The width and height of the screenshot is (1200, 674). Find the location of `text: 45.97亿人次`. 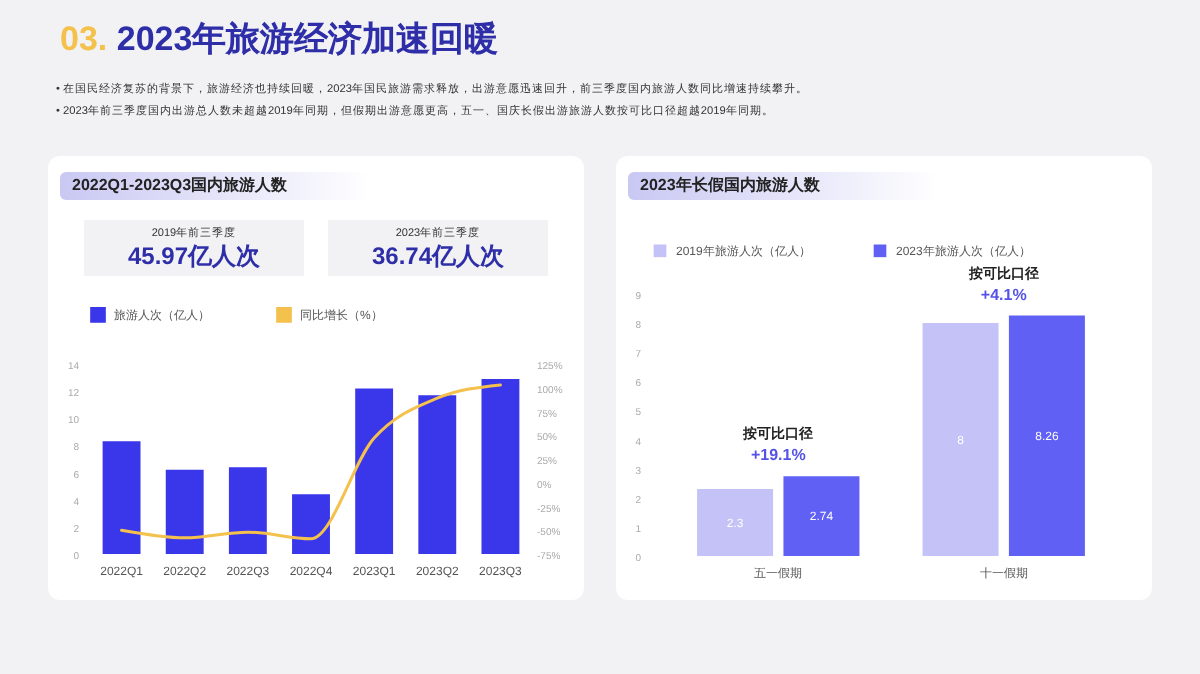

text: 45.97亿人次 is located at coordinates (194, 257).